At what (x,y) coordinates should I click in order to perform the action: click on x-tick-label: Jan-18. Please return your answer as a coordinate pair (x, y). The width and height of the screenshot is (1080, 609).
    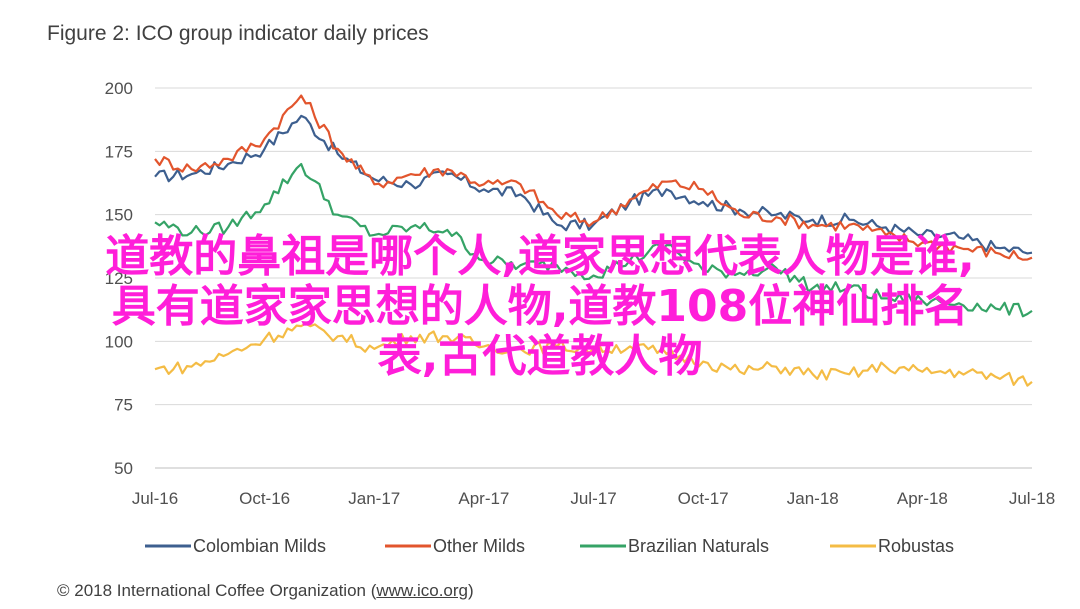
    Looking at the image, I should click on (813, 498).